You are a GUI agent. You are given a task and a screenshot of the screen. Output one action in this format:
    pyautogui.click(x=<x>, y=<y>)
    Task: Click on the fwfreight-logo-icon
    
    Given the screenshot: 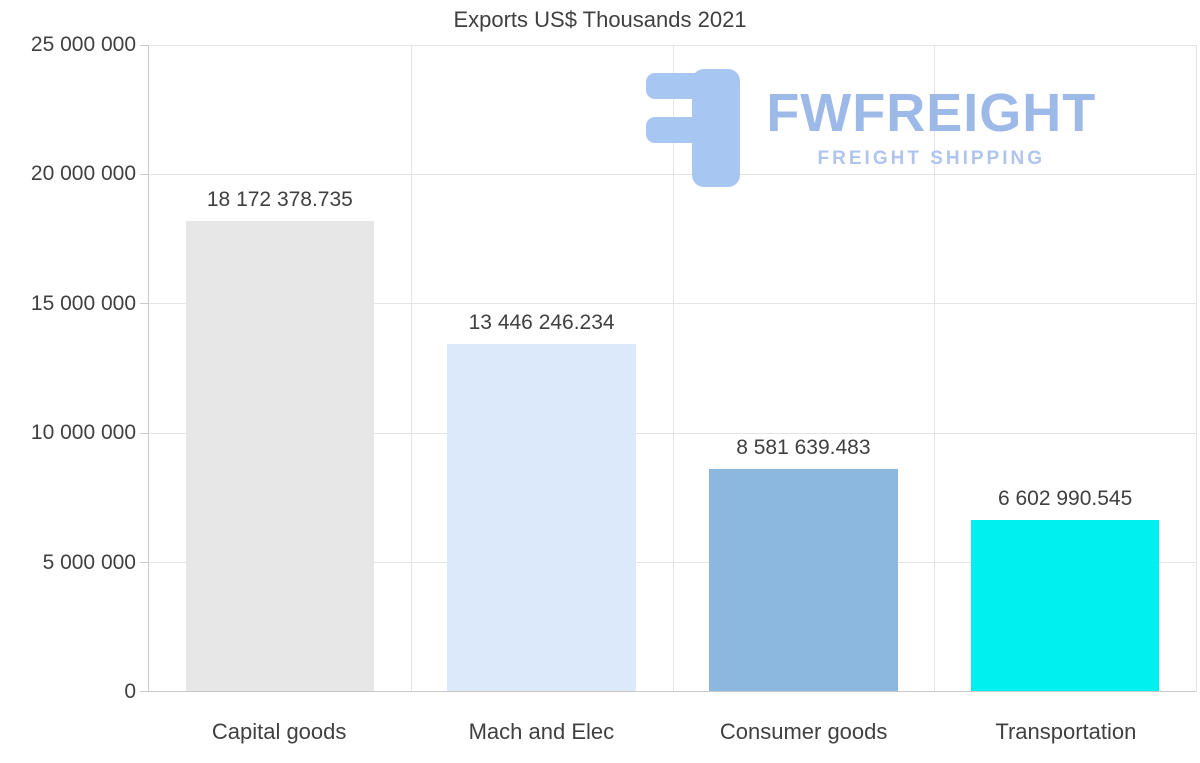 What is the action you would take?
    pyautogui.click(x=693, y=128)
    